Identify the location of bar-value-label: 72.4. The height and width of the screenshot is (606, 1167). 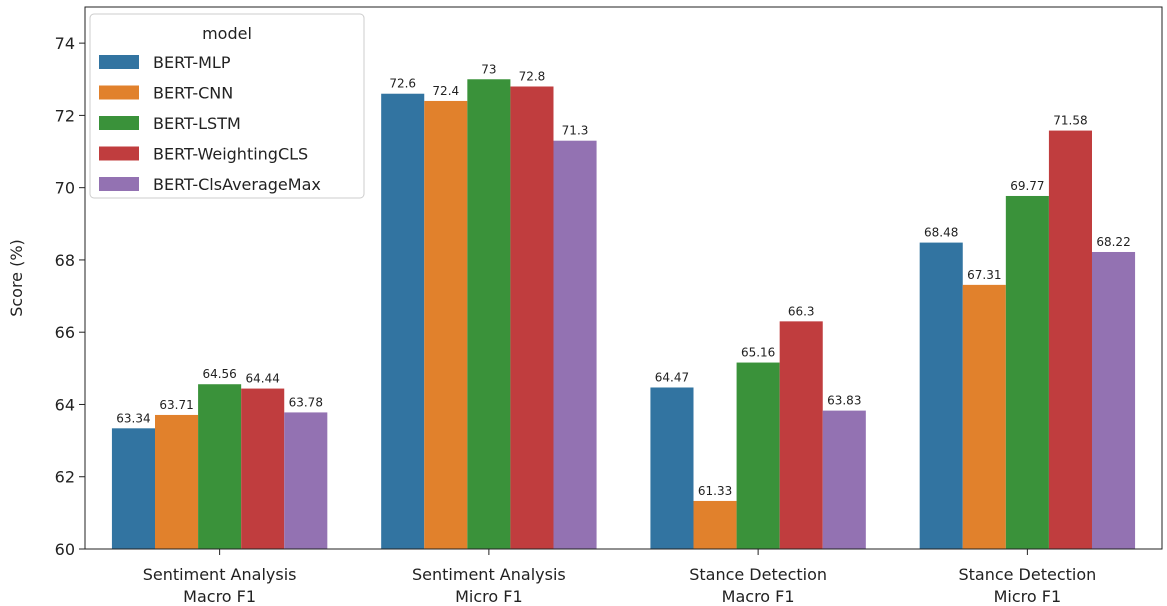
(445, 91).